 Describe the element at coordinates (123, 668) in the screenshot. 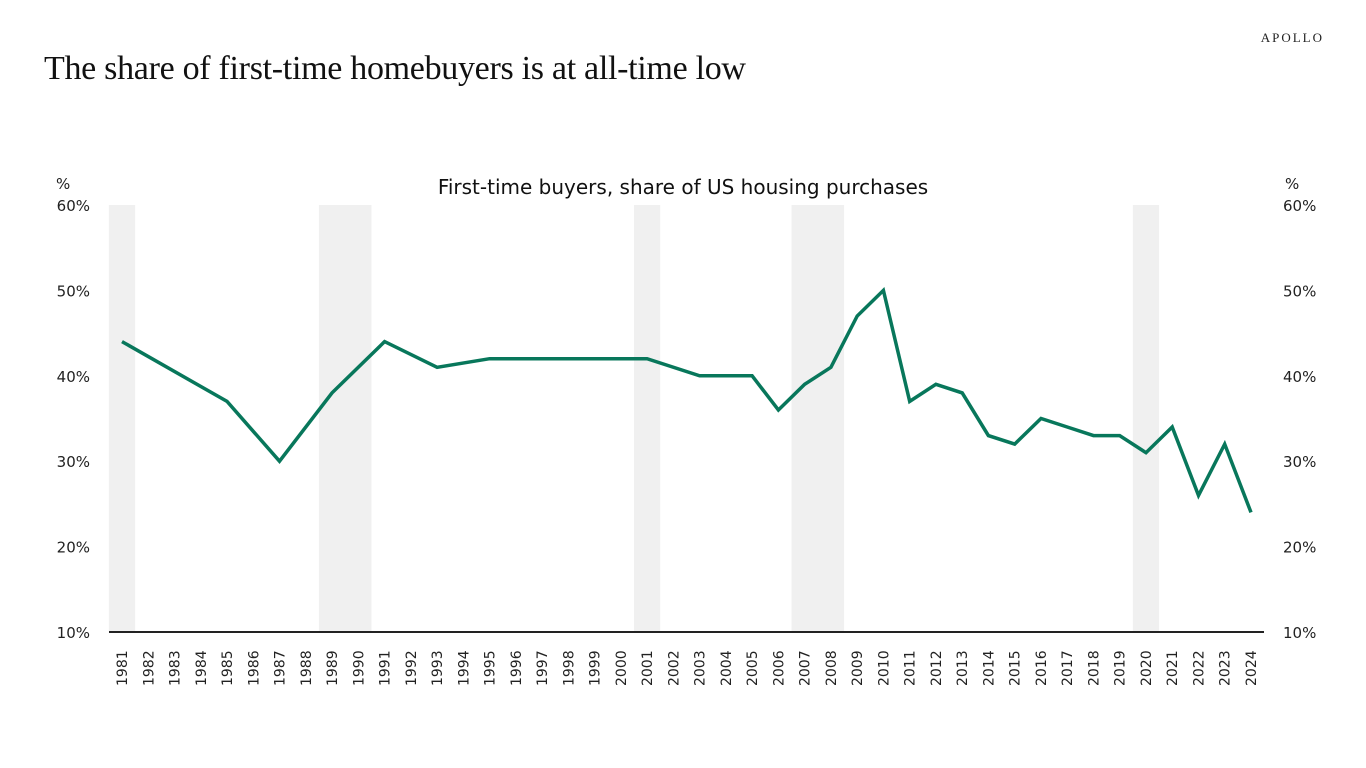

I see `x-tick-label: 1981` at that location.